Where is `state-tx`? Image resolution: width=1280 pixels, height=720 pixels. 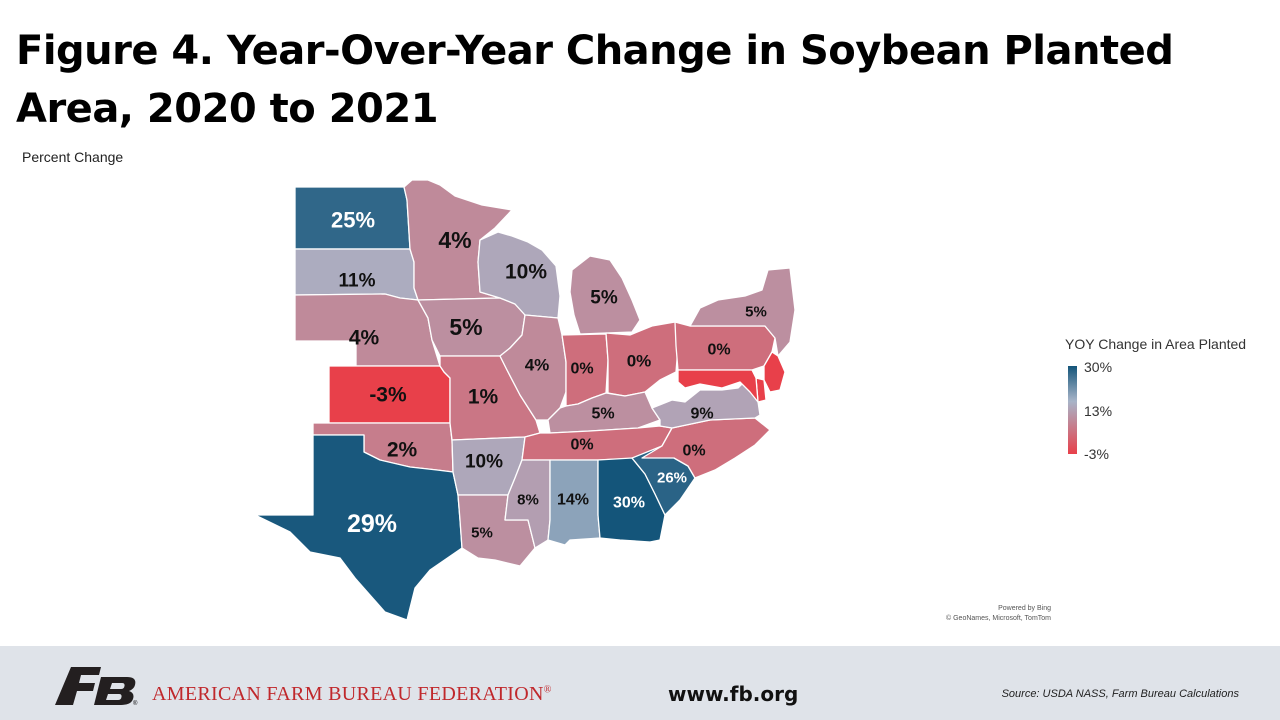 state-tx is located at coordinates (358, 527).